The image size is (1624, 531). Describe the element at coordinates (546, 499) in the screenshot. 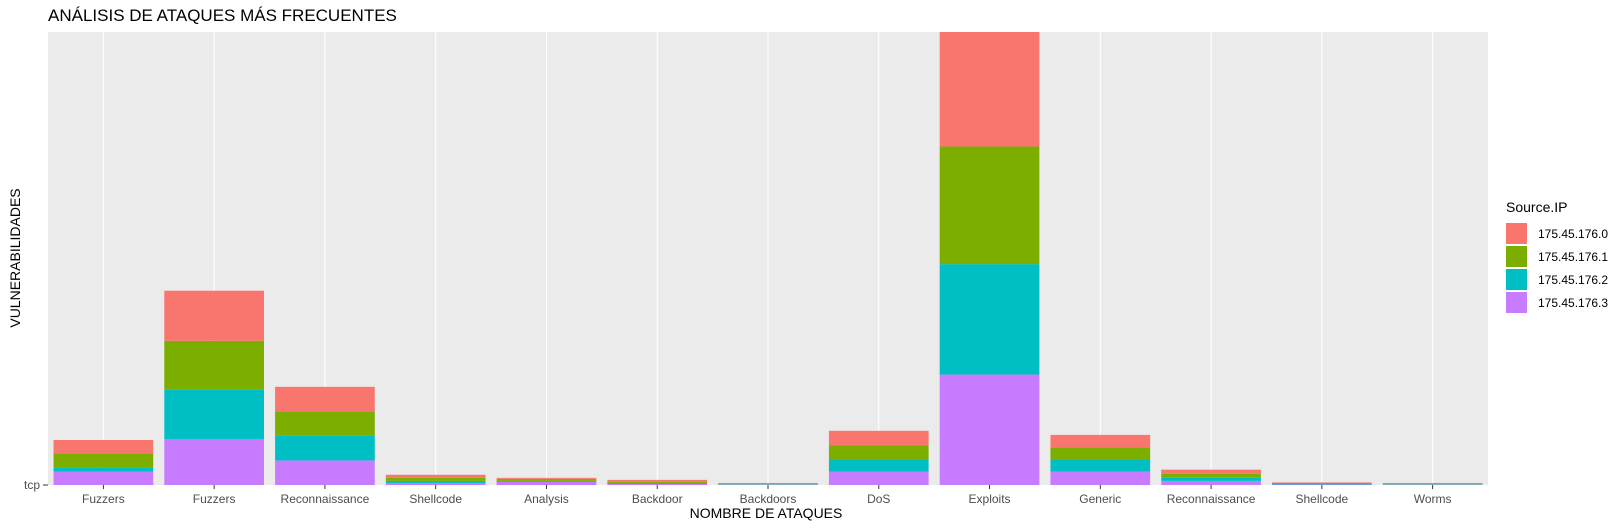

I see `x-tick-label: Analysis` at that location.